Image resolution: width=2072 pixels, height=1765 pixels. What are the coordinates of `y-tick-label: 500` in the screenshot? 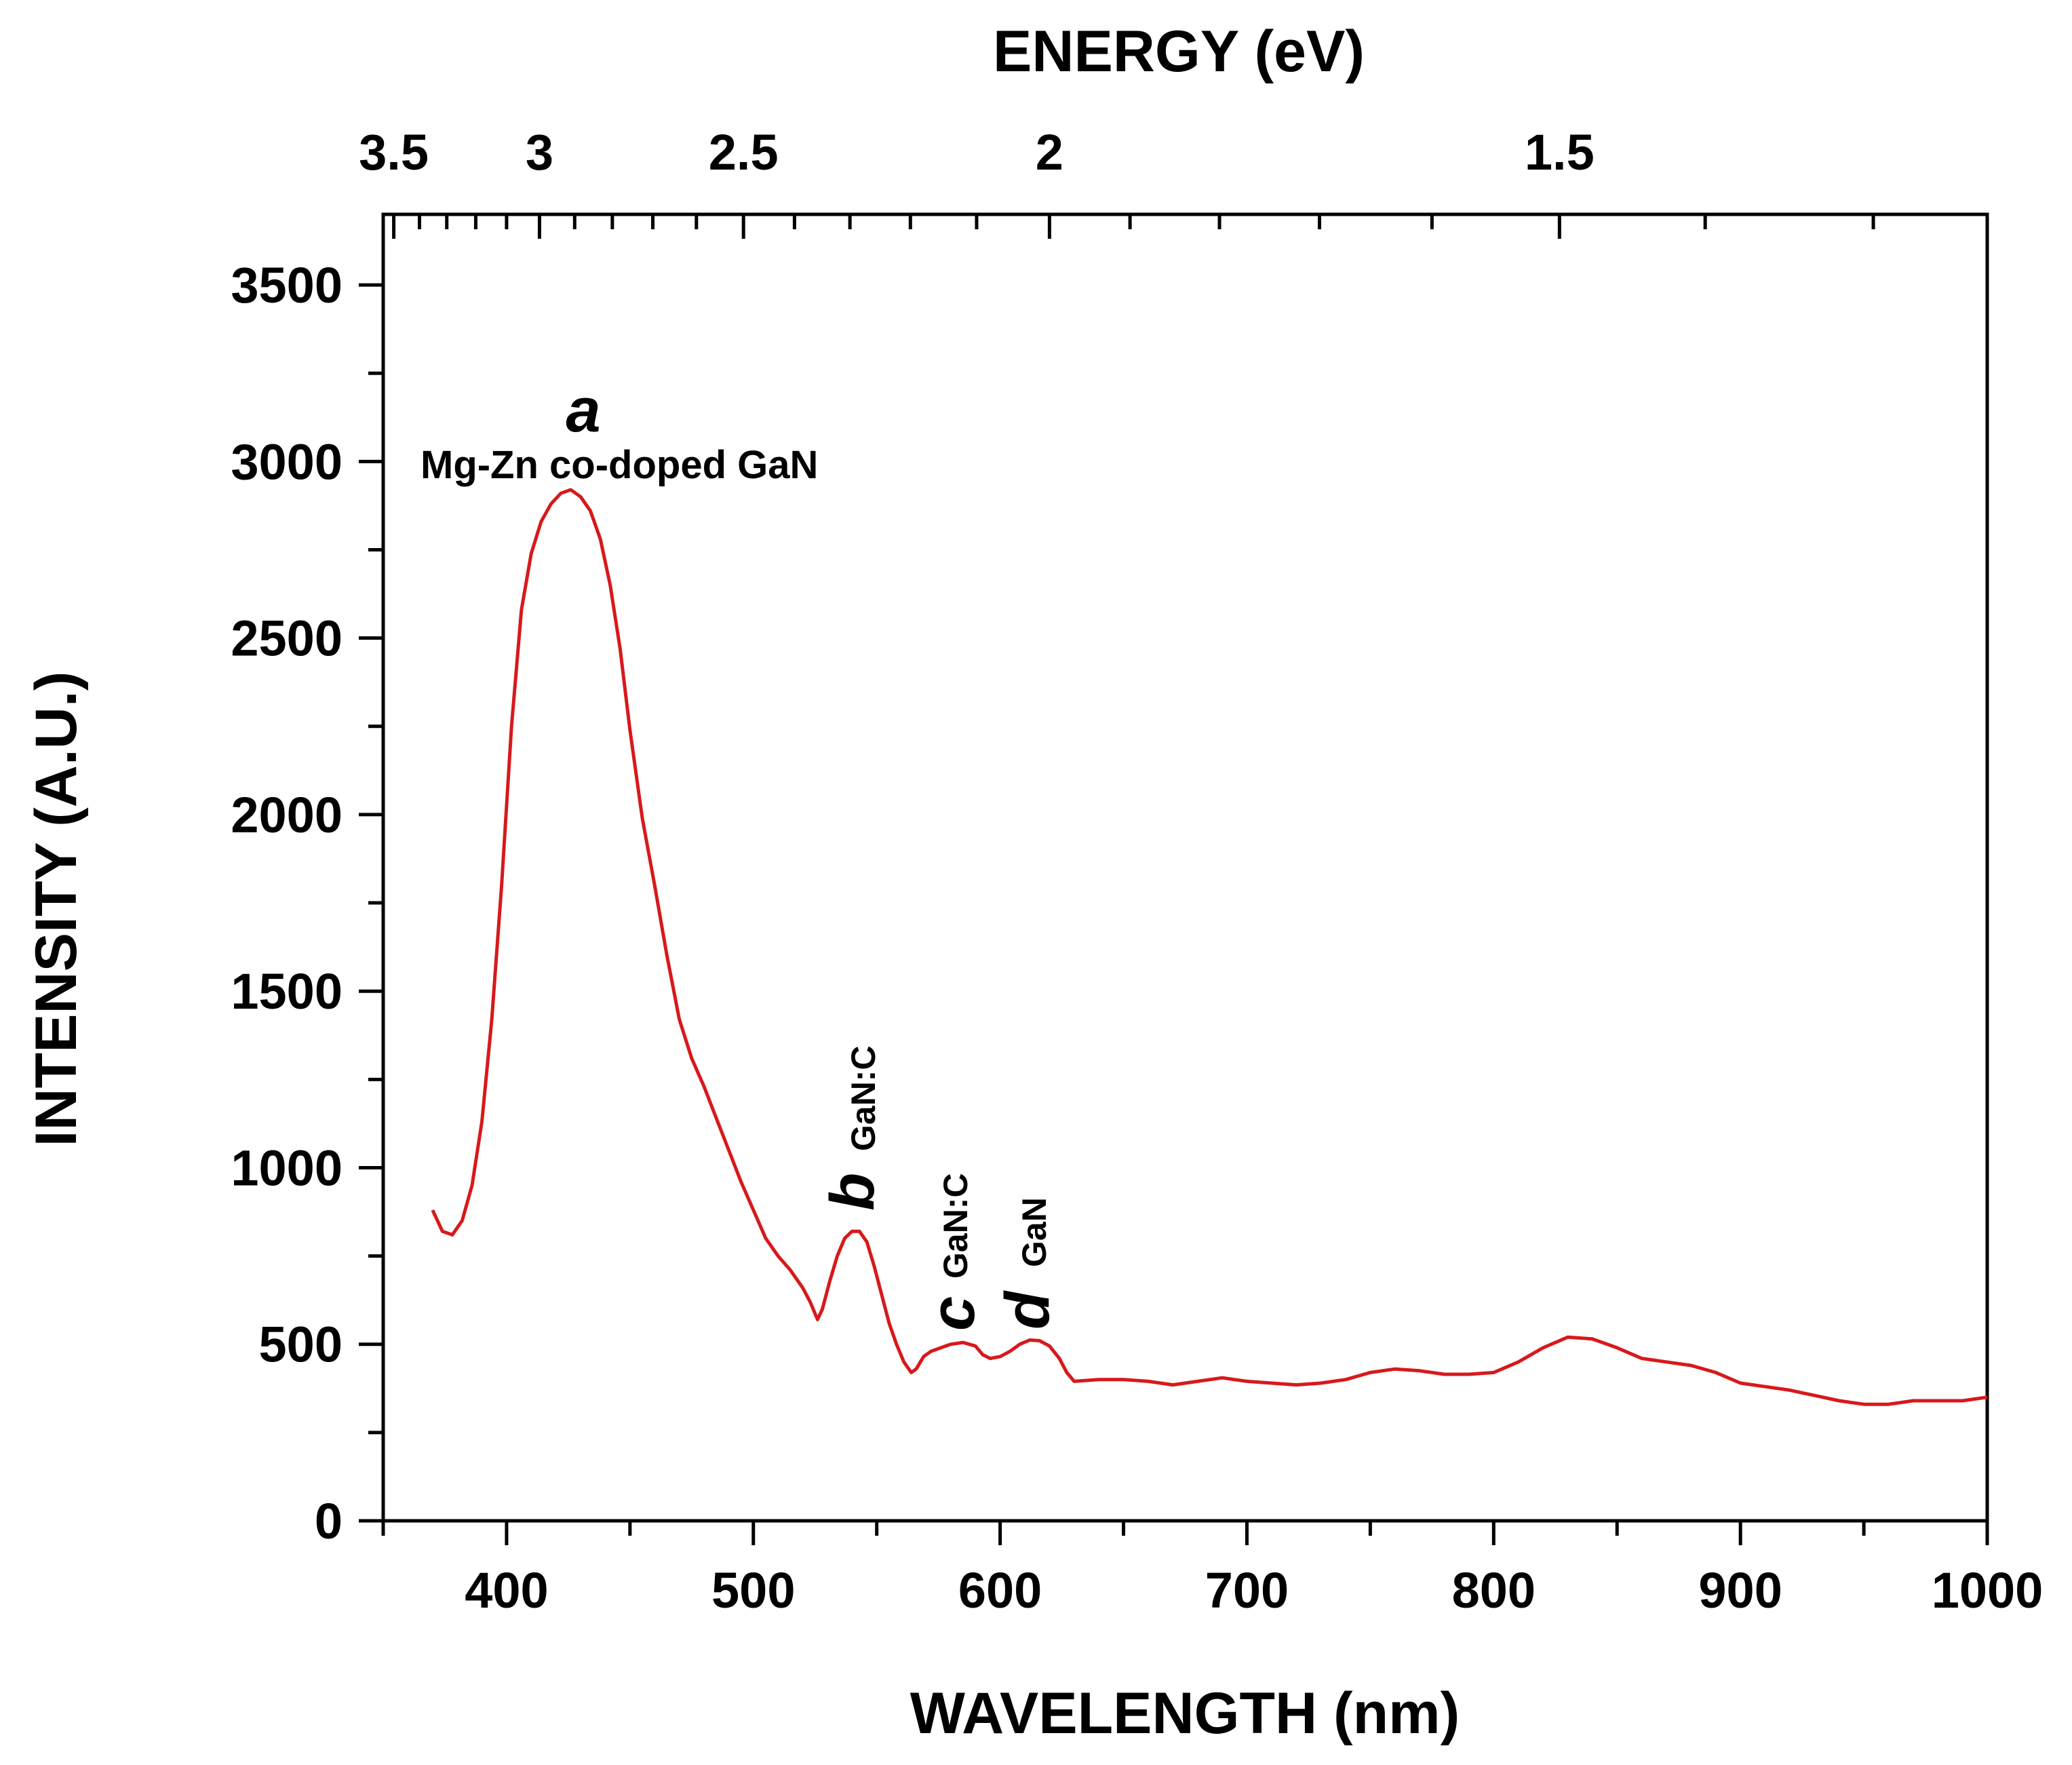 It's located at (301, 1345).